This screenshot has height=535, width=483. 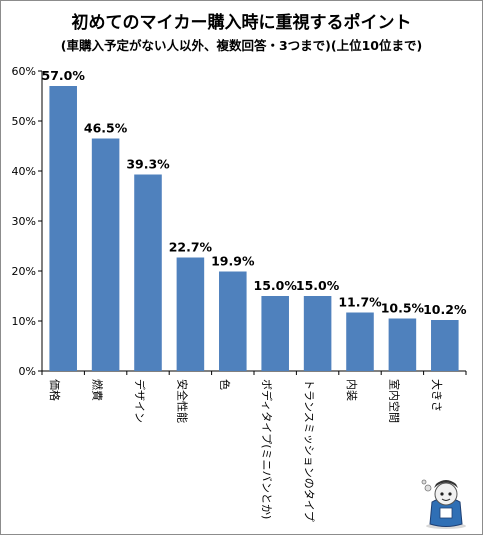 What do you see at coordinates (24, 271) in the screenshot?
I see `y-tick-label: 20%` at bounding box center [24, 271].